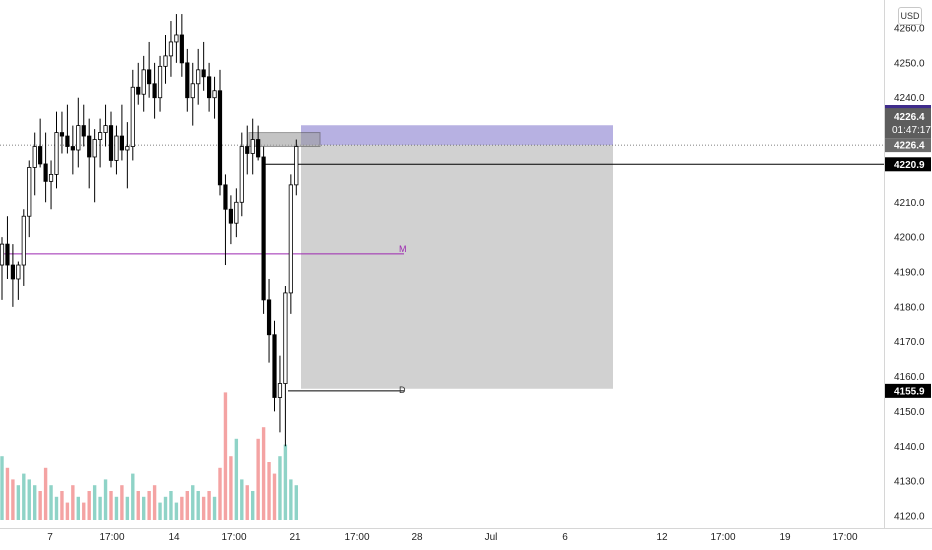  What do you see at coordinates (457, 267) in the screenshot?
I see `stop-zone` at bounding box center [457, 267].